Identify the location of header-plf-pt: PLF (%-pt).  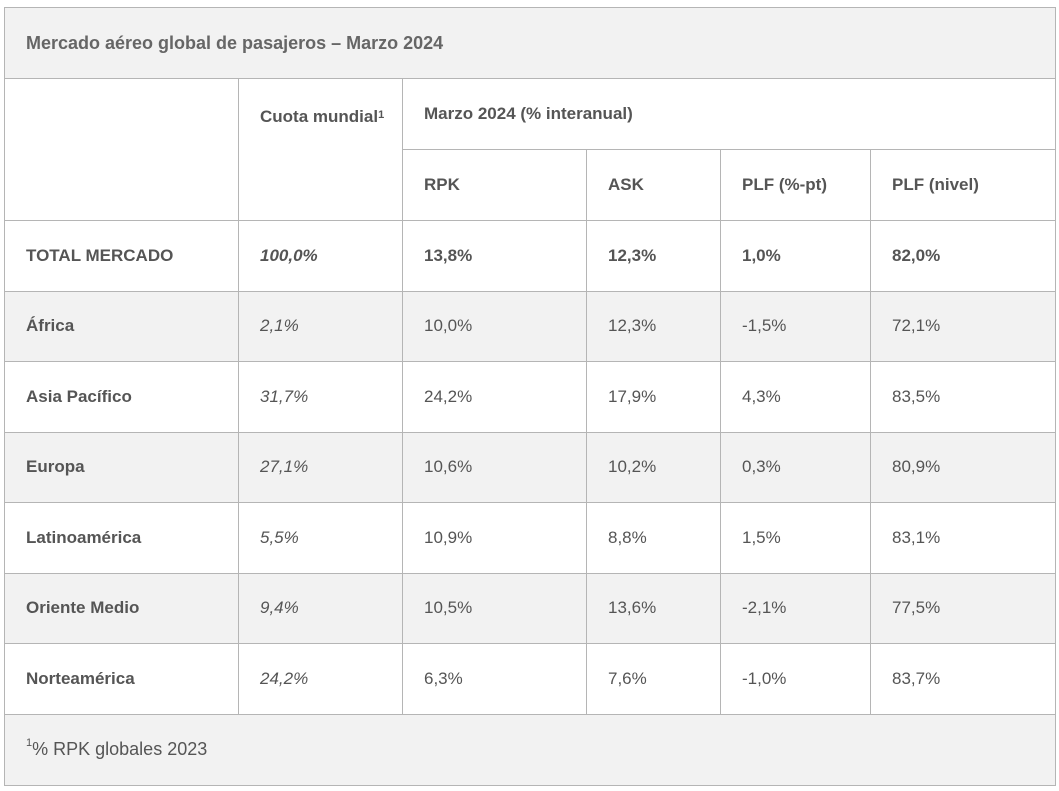
(795, 185).